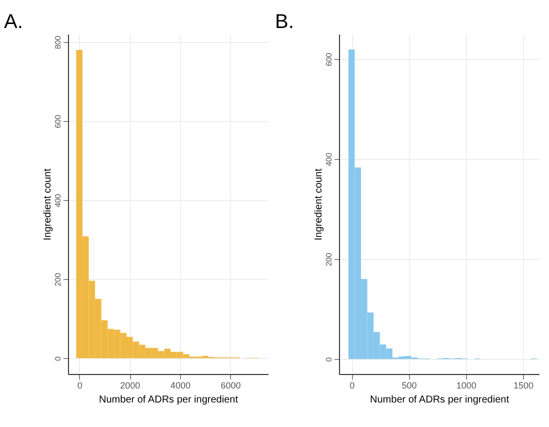 The image size is (549, 427). I want to click on x-tick-label: 6000, so click(230, 385).